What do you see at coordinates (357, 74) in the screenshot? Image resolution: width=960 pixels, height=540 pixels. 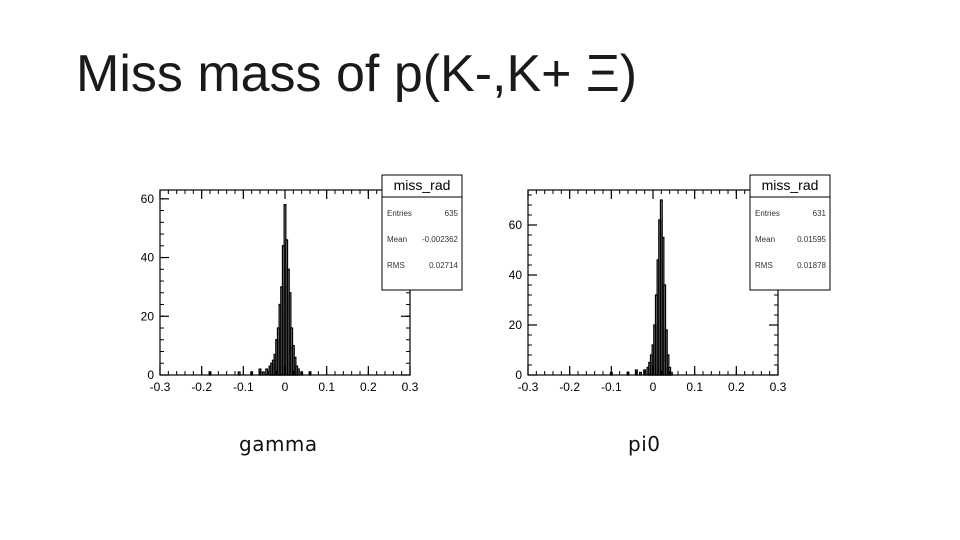 I see `slide-title: Miss mass of p(K-,K+ Ξ)` at bounding box center [357, 74].